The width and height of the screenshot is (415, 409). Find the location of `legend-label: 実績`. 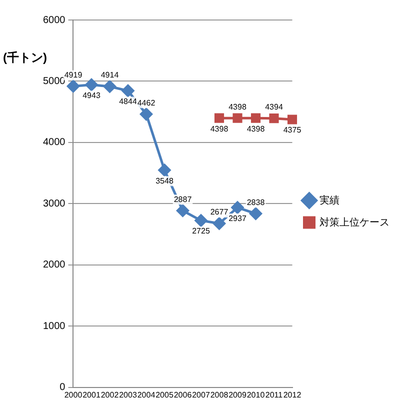

legend-label: 実績 is located at coordinates (329, 200).